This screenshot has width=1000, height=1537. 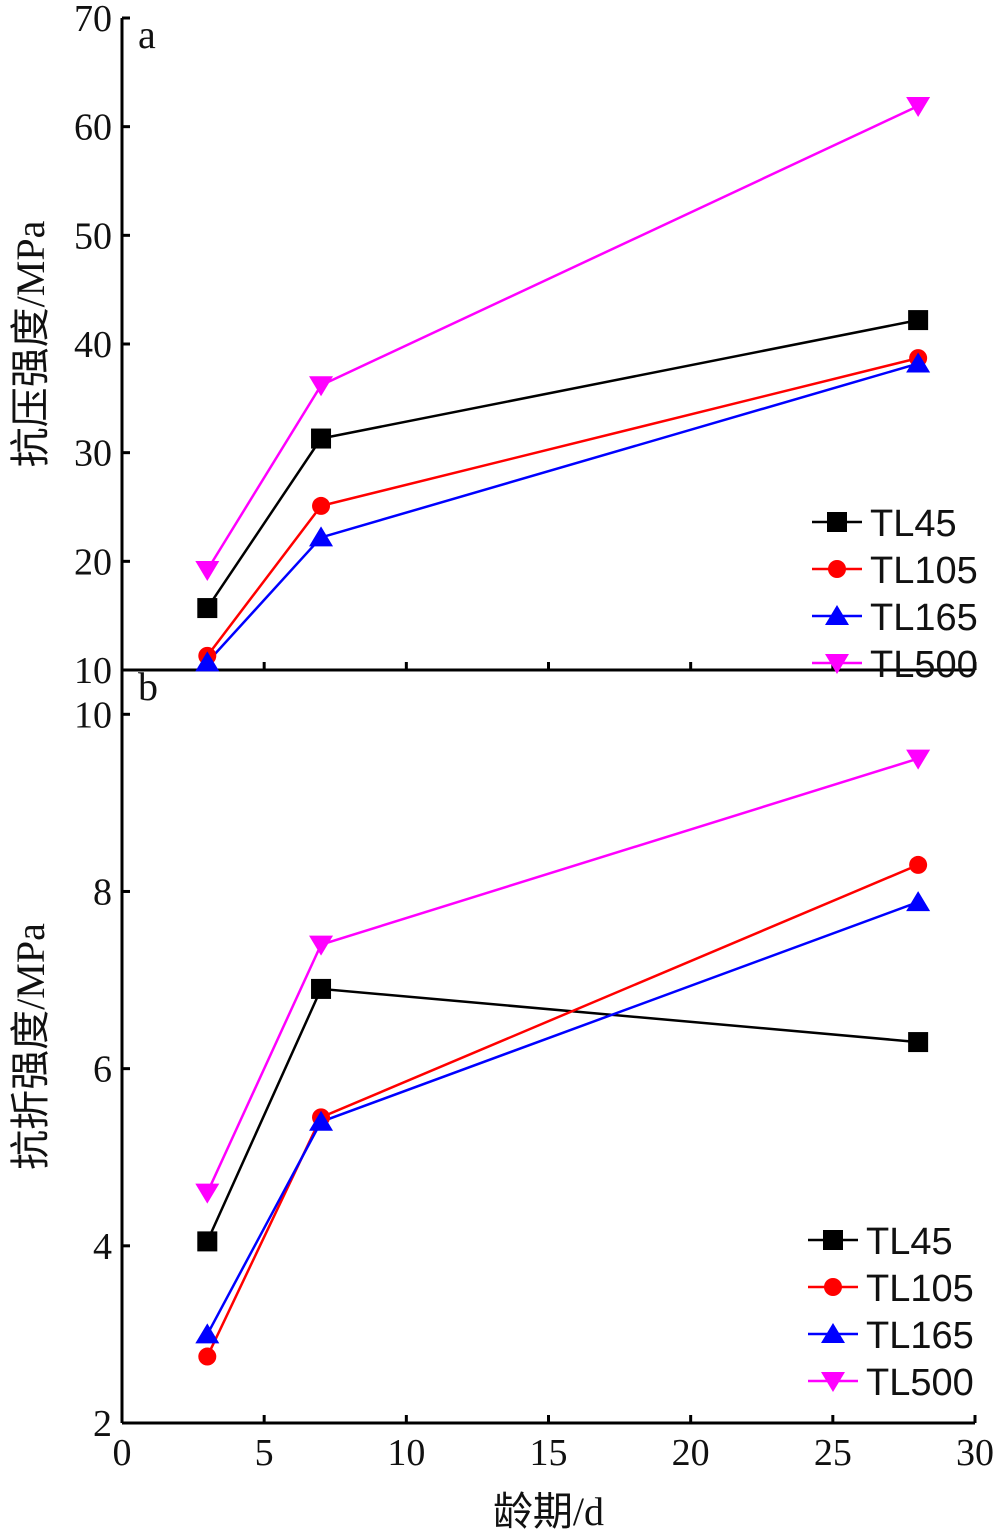 What do you see at coordinates (93, 345) in the screenshot?
I see `y-tick-label: 40` at bounding box center [93, 345].